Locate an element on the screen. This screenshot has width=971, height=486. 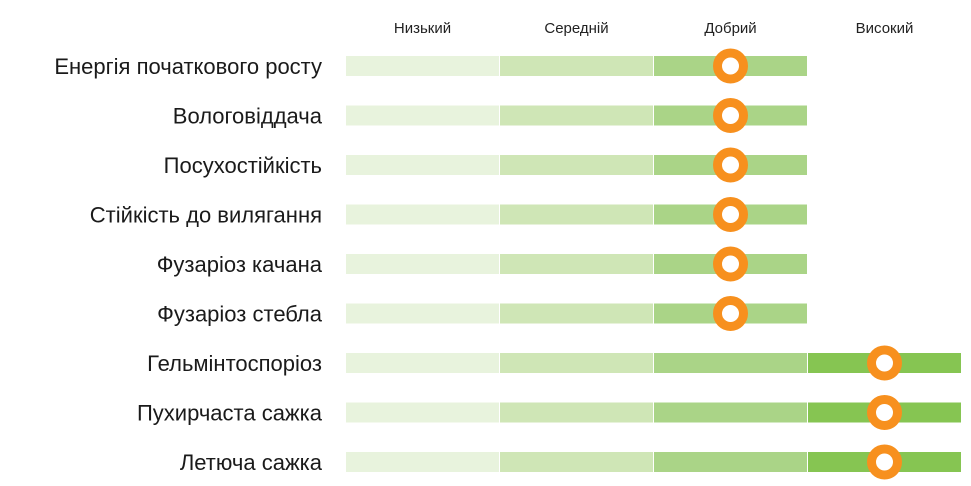
trait-row: Фузаріоз качана is located at coordinates (482, 264).